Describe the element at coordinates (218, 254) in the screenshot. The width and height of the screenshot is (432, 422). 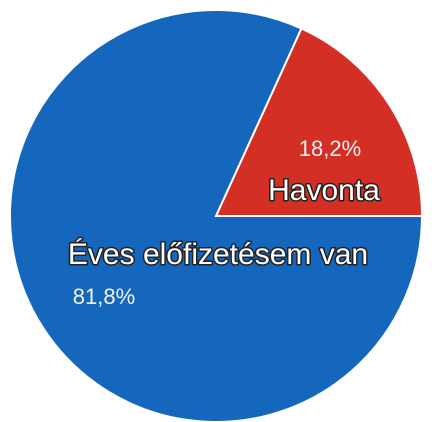
I see `slice-name-label-eves: Éves előfizetésem van` at that location.